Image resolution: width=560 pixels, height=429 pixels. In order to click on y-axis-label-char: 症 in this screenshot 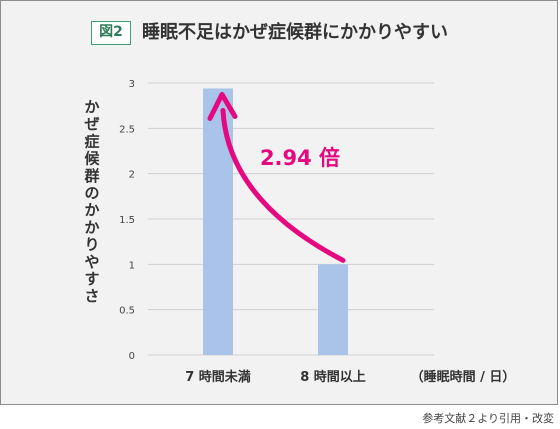, I will do `click(91, 141)`.